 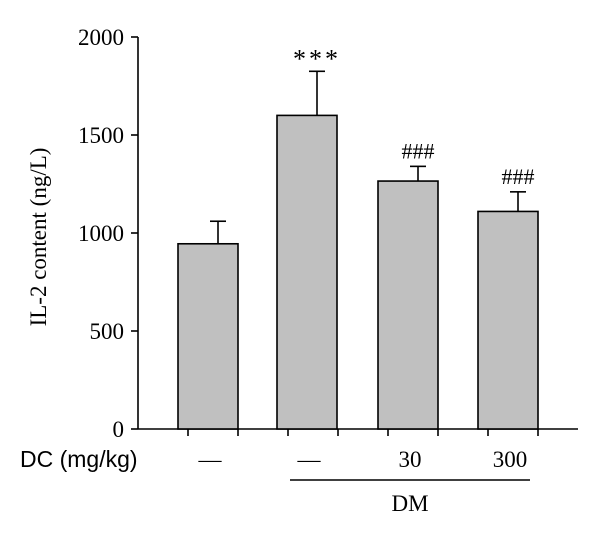 I want to click on y-axis-label: IL-2 content (ng/L), so click(x=38, y=237).